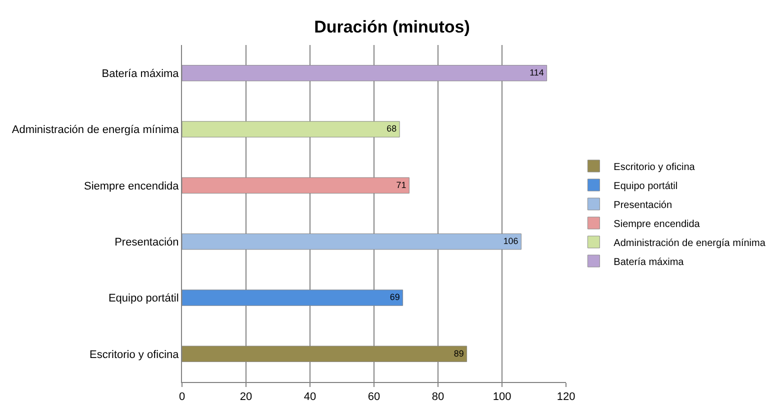 The height and width of the screenshot is (415, 784). I want to click on x-tick-label: 100, so click(502, 397).